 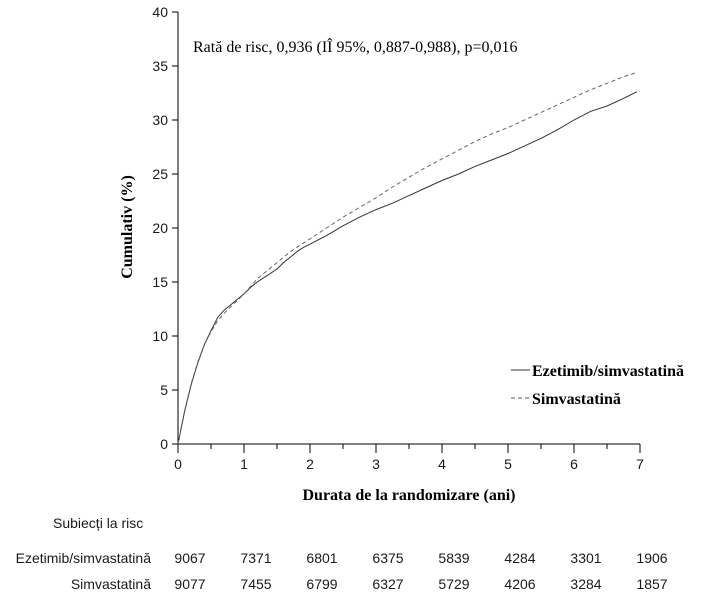 I want to click on risk-table-cell: 3284, so click(x=585, y=584).